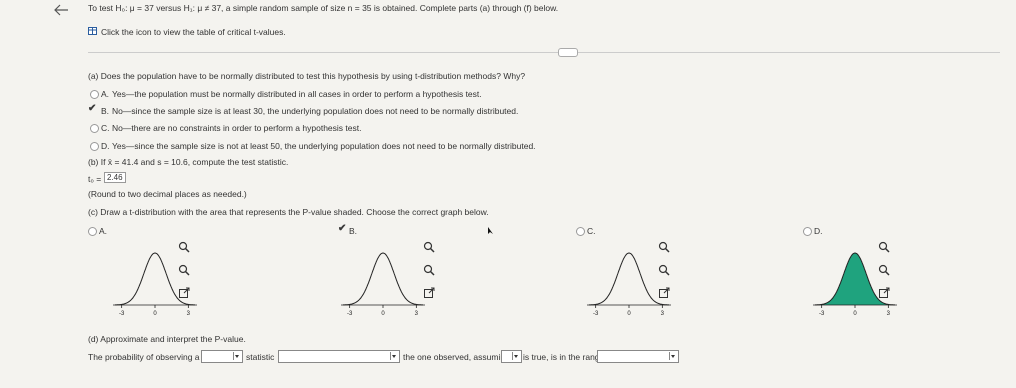  I want to click on round-note: (Round to two decimal places as needed.), so click(167, 194).